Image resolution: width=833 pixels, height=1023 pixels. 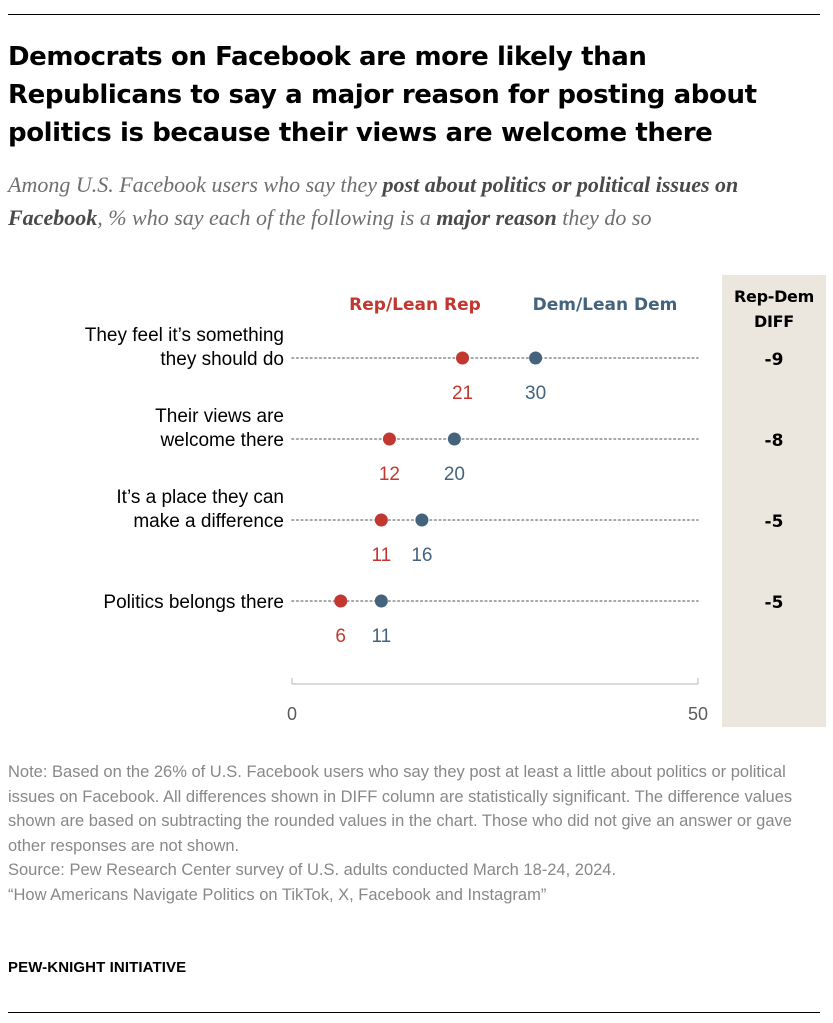 I want to click on x-tick-label: 50, so click(x=698, y=714).